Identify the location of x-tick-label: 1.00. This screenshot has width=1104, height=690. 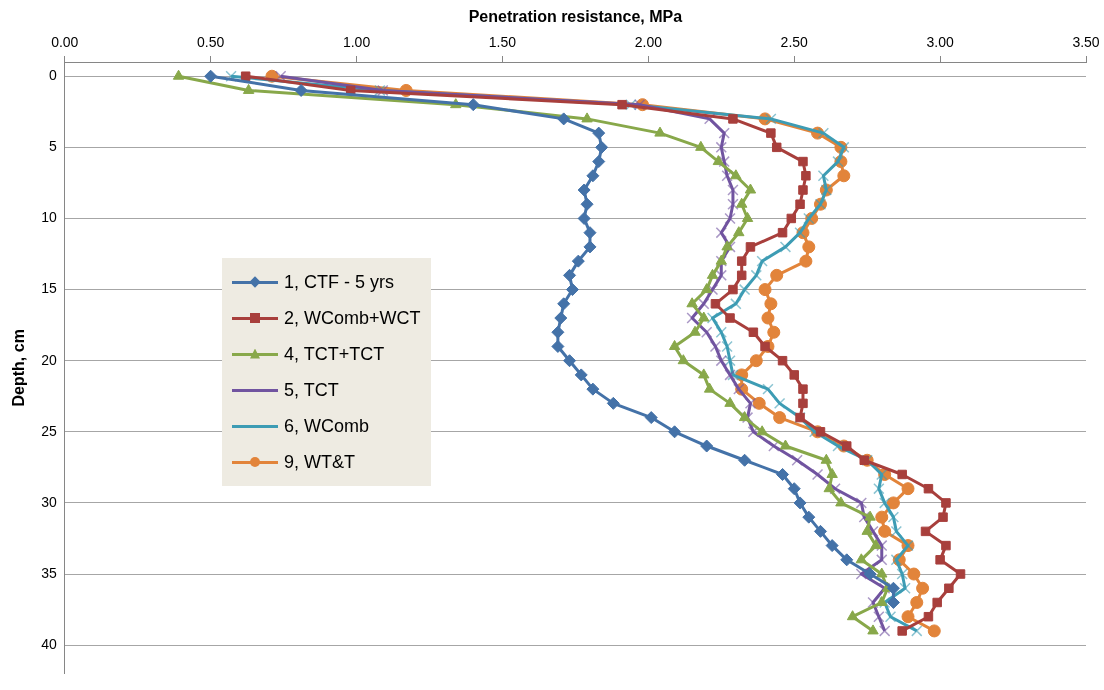
(356, 42).